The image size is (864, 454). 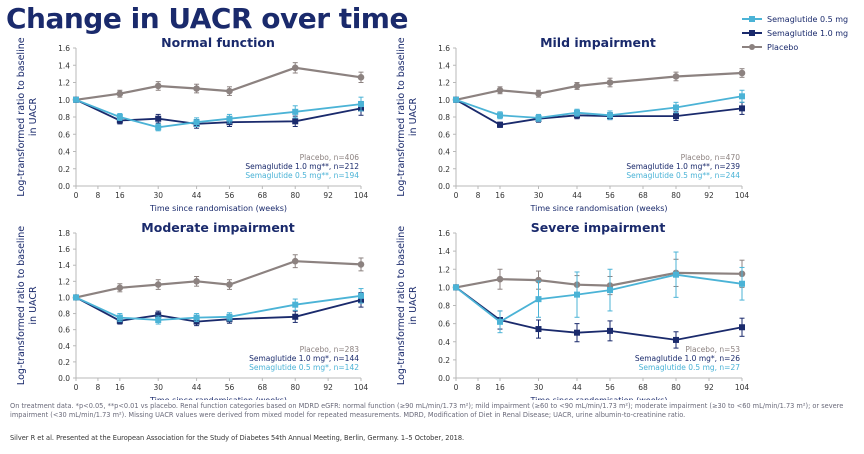 I want to click on y-tick-label: 1.0, so click(x=444, y=287).